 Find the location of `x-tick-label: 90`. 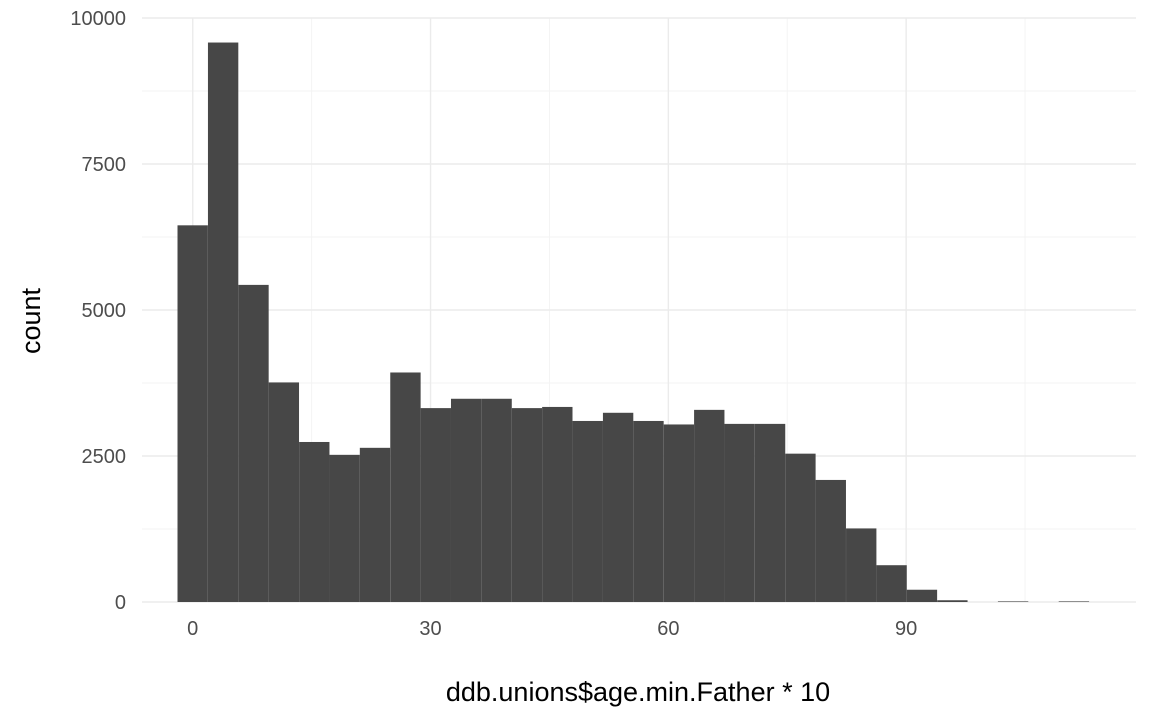

x-tick-label: 90 is located at coordinates (906, 629).